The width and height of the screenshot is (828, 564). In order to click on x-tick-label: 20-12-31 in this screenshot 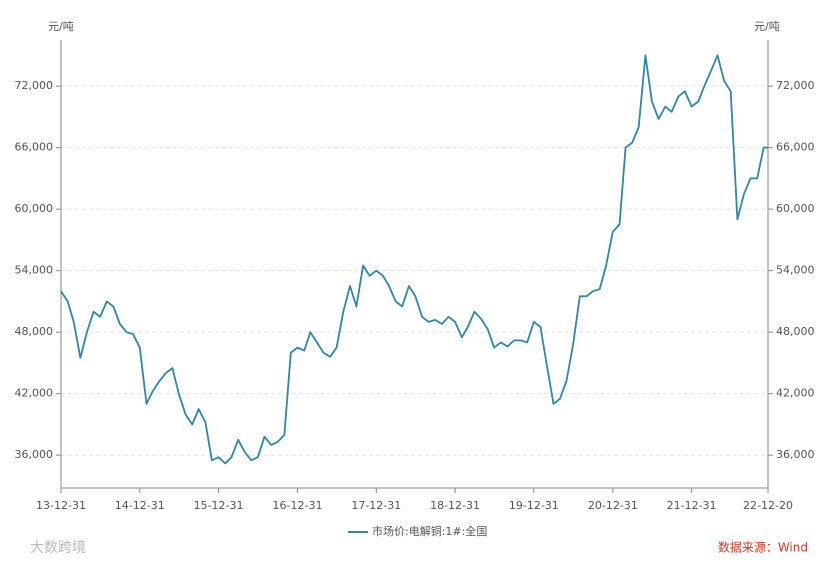, I will do `click(613, 505)`.